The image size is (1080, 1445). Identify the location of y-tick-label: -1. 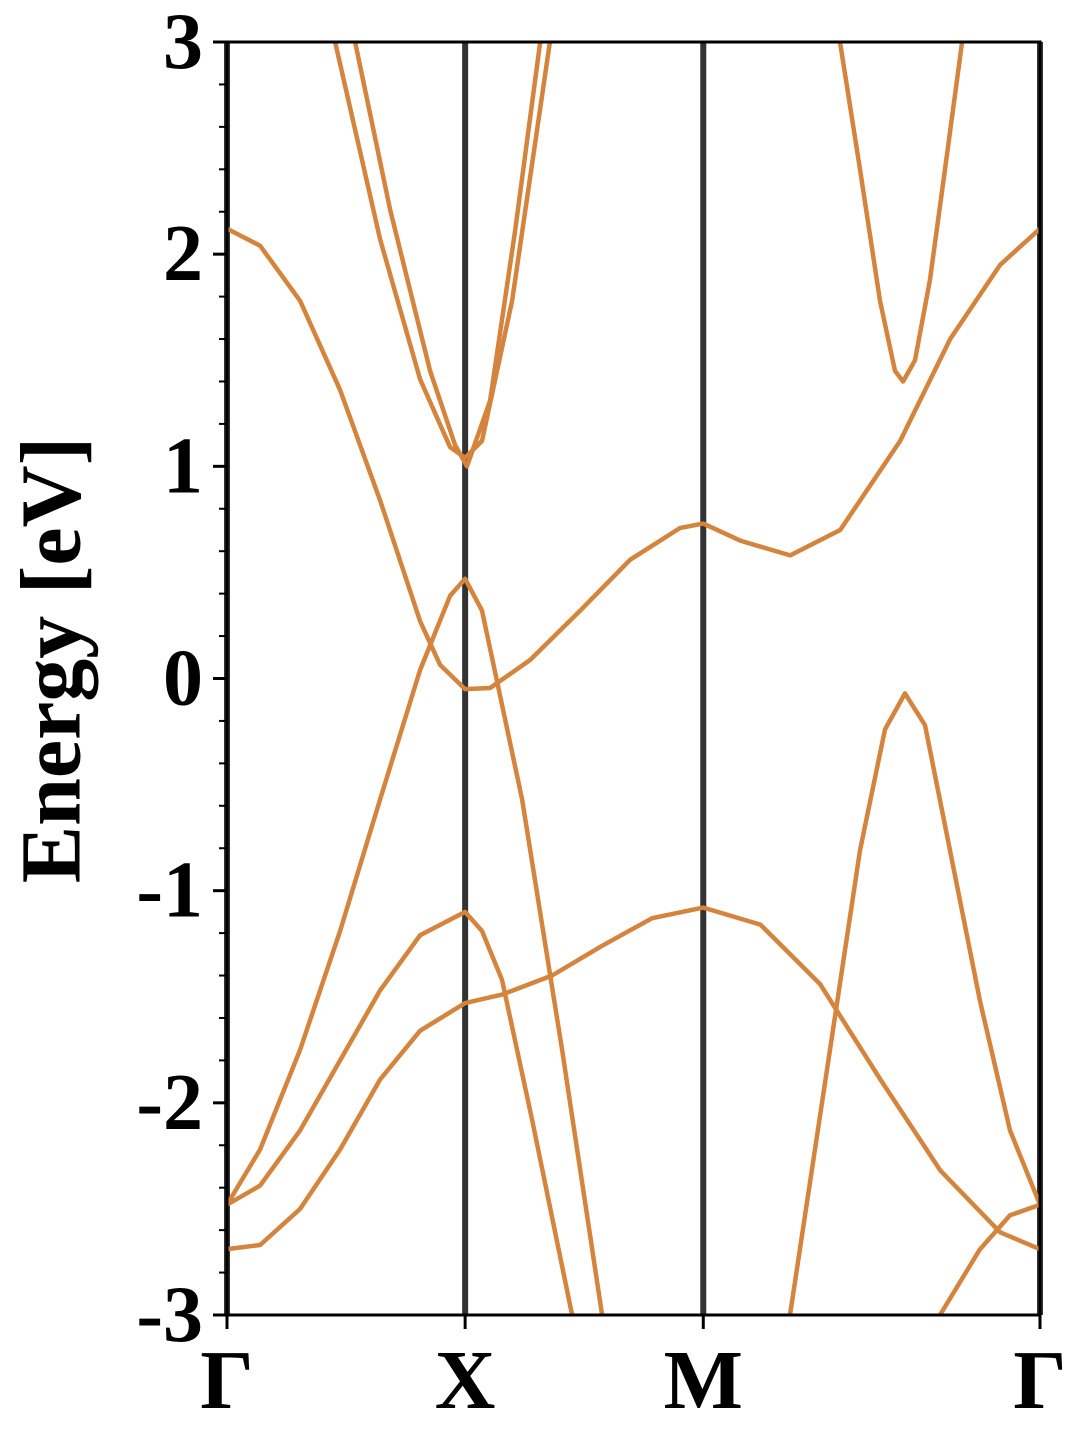
(169, 891).